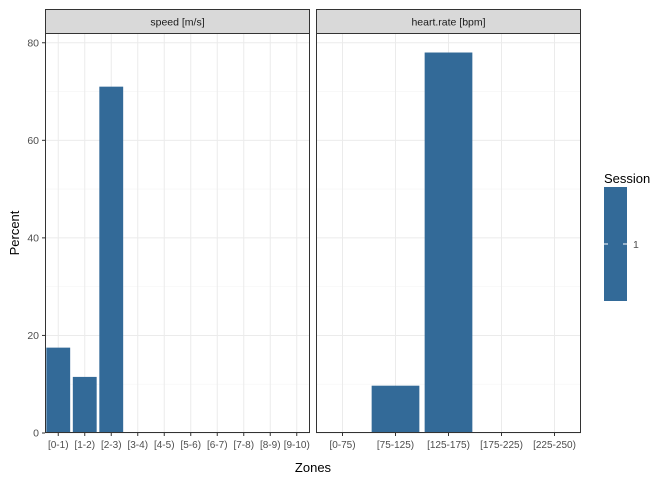  I want to click on y-tick-label: 60, so click(33, 141).